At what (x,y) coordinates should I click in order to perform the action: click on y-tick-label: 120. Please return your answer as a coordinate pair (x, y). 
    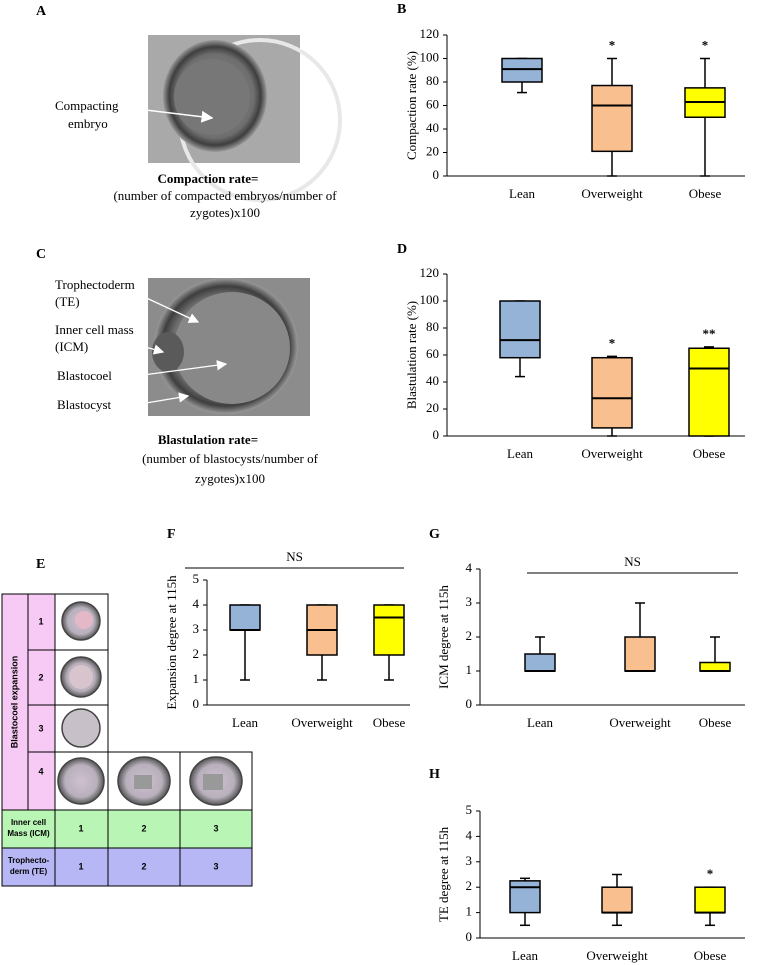
    Looking at the image, I should click on (430, 33).